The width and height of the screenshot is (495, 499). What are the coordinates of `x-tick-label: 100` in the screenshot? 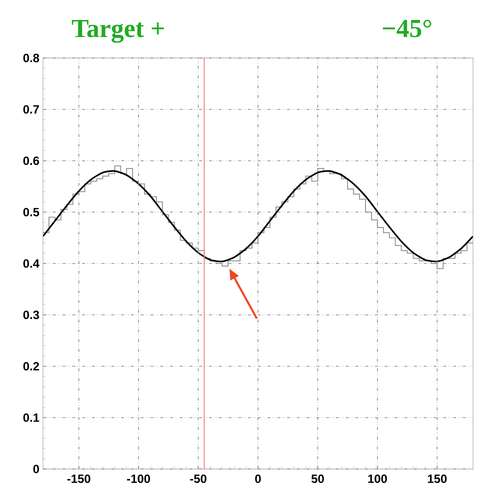 It's located at (377, 478).